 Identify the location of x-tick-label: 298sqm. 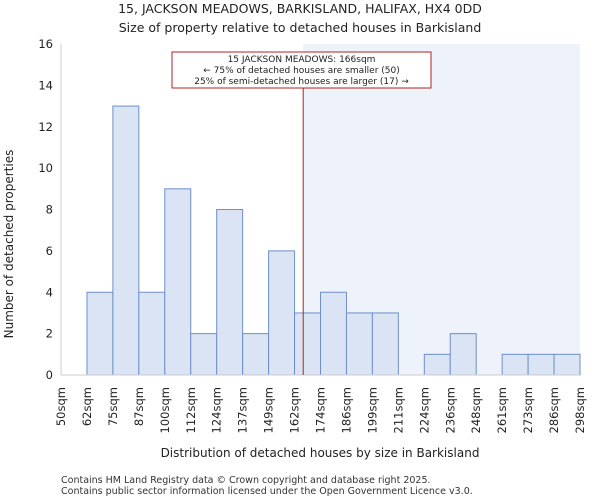
(580, 410).